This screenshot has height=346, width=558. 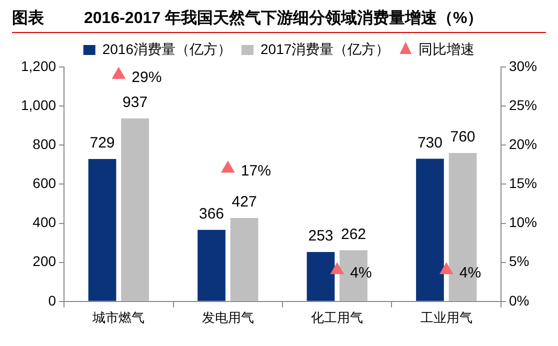 What do you see at coordinates (523, 104) in the screenshot?
I see `y2-tick-label: 25%` at bounding box center [523, 104].